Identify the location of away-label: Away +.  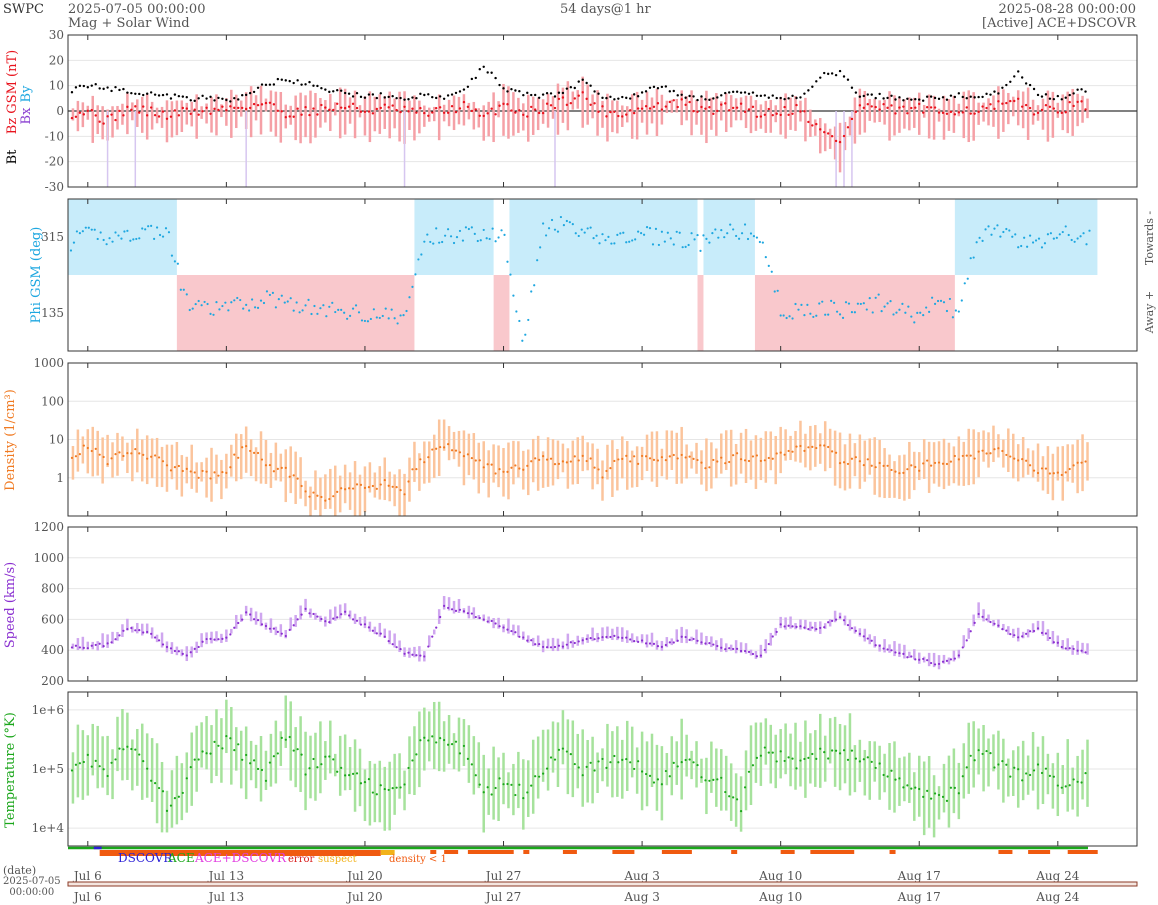
(1149, 312).